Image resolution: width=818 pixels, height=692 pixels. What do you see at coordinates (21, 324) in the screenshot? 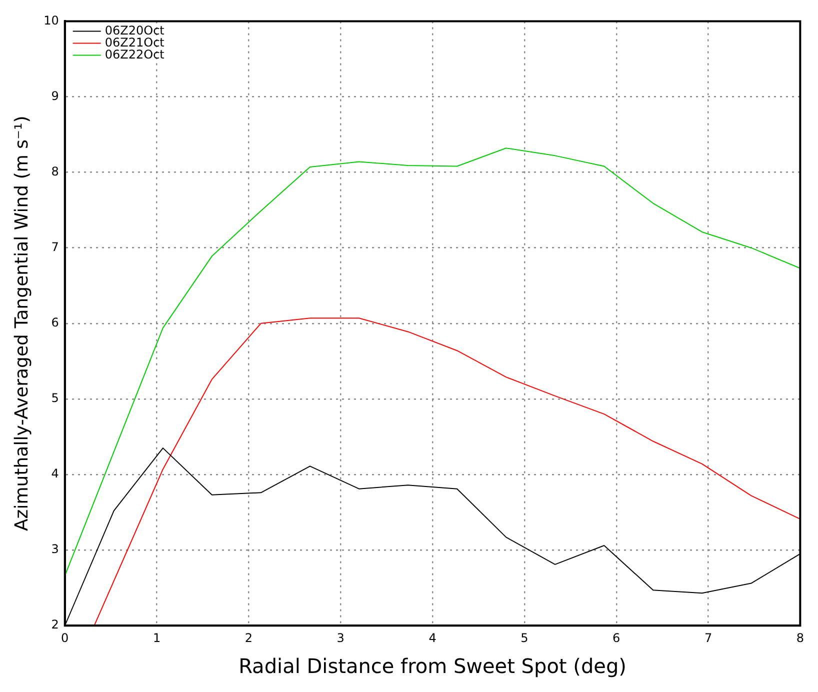
I see `y-axis-title: Azimuthally-Averaged Tangential Wind (m s⁻¹)` at bounding box center [21, 324].